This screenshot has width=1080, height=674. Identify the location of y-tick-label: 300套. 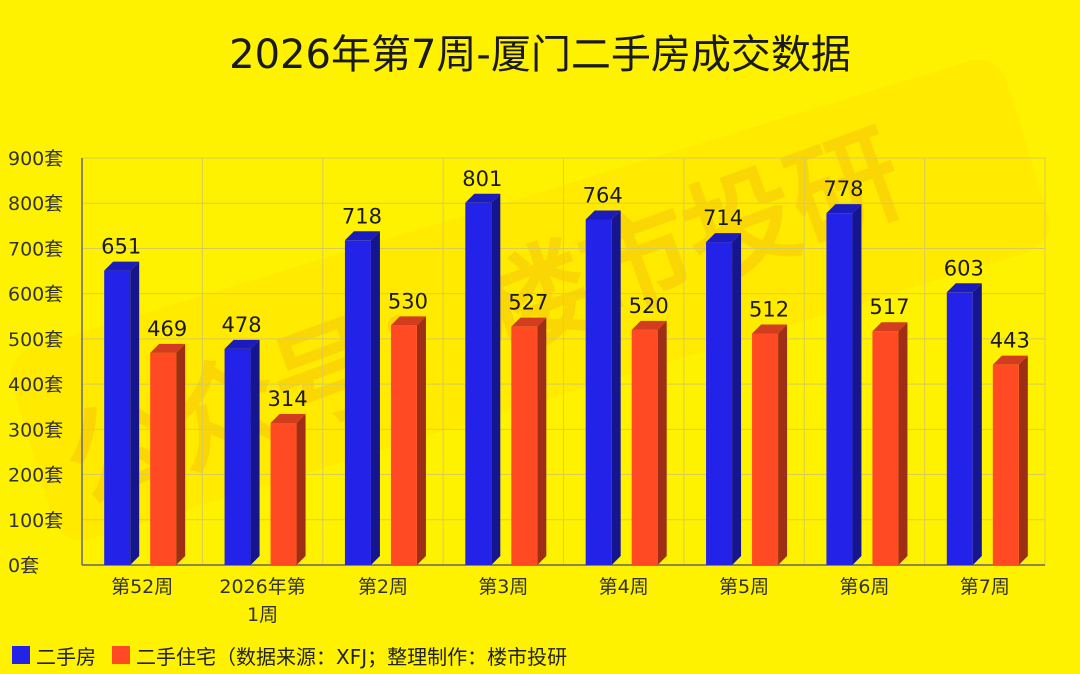
(35, 430).